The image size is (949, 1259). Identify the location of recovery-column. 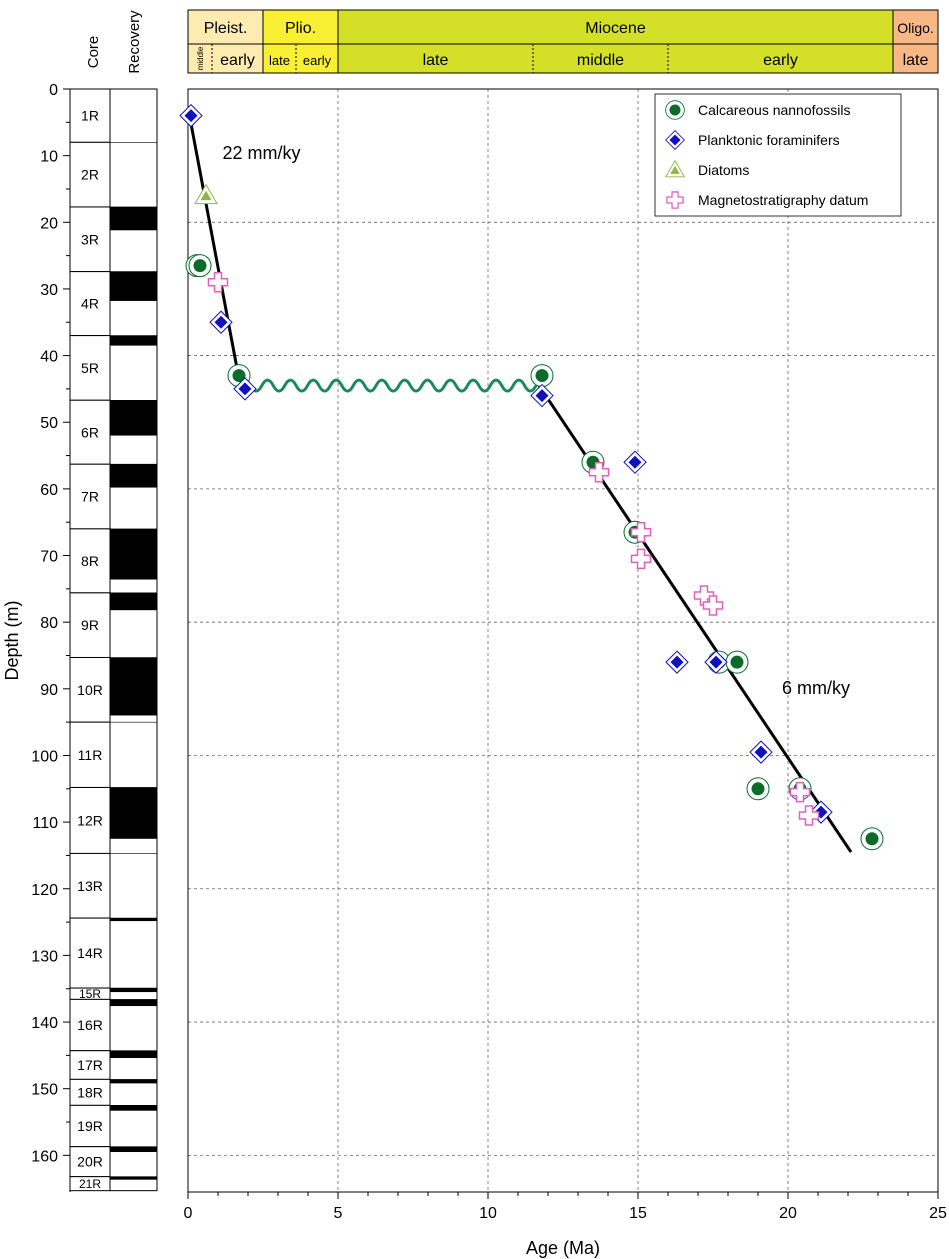
(133, 640).